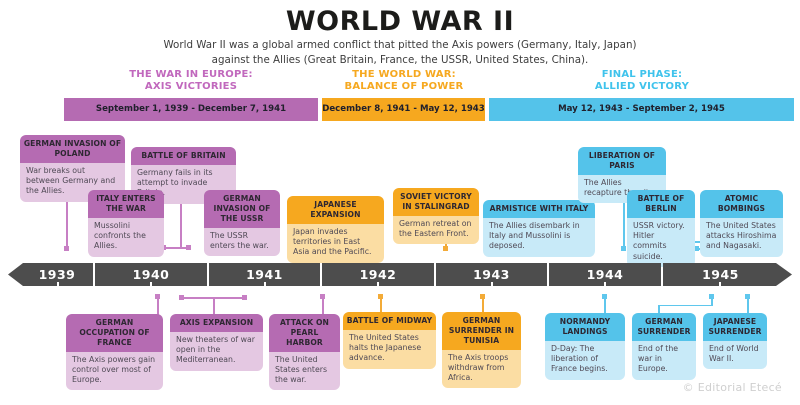 The image size is (800, 405). I want to click on timeline-year: 1942, so click(378, 274).